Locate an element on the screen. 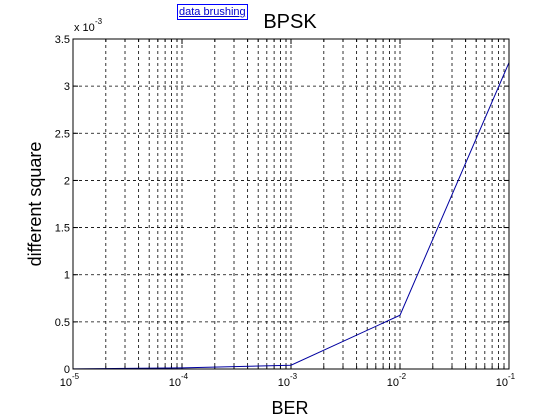  x-tick-exponent: -2 is located at coordinates (403, 376).